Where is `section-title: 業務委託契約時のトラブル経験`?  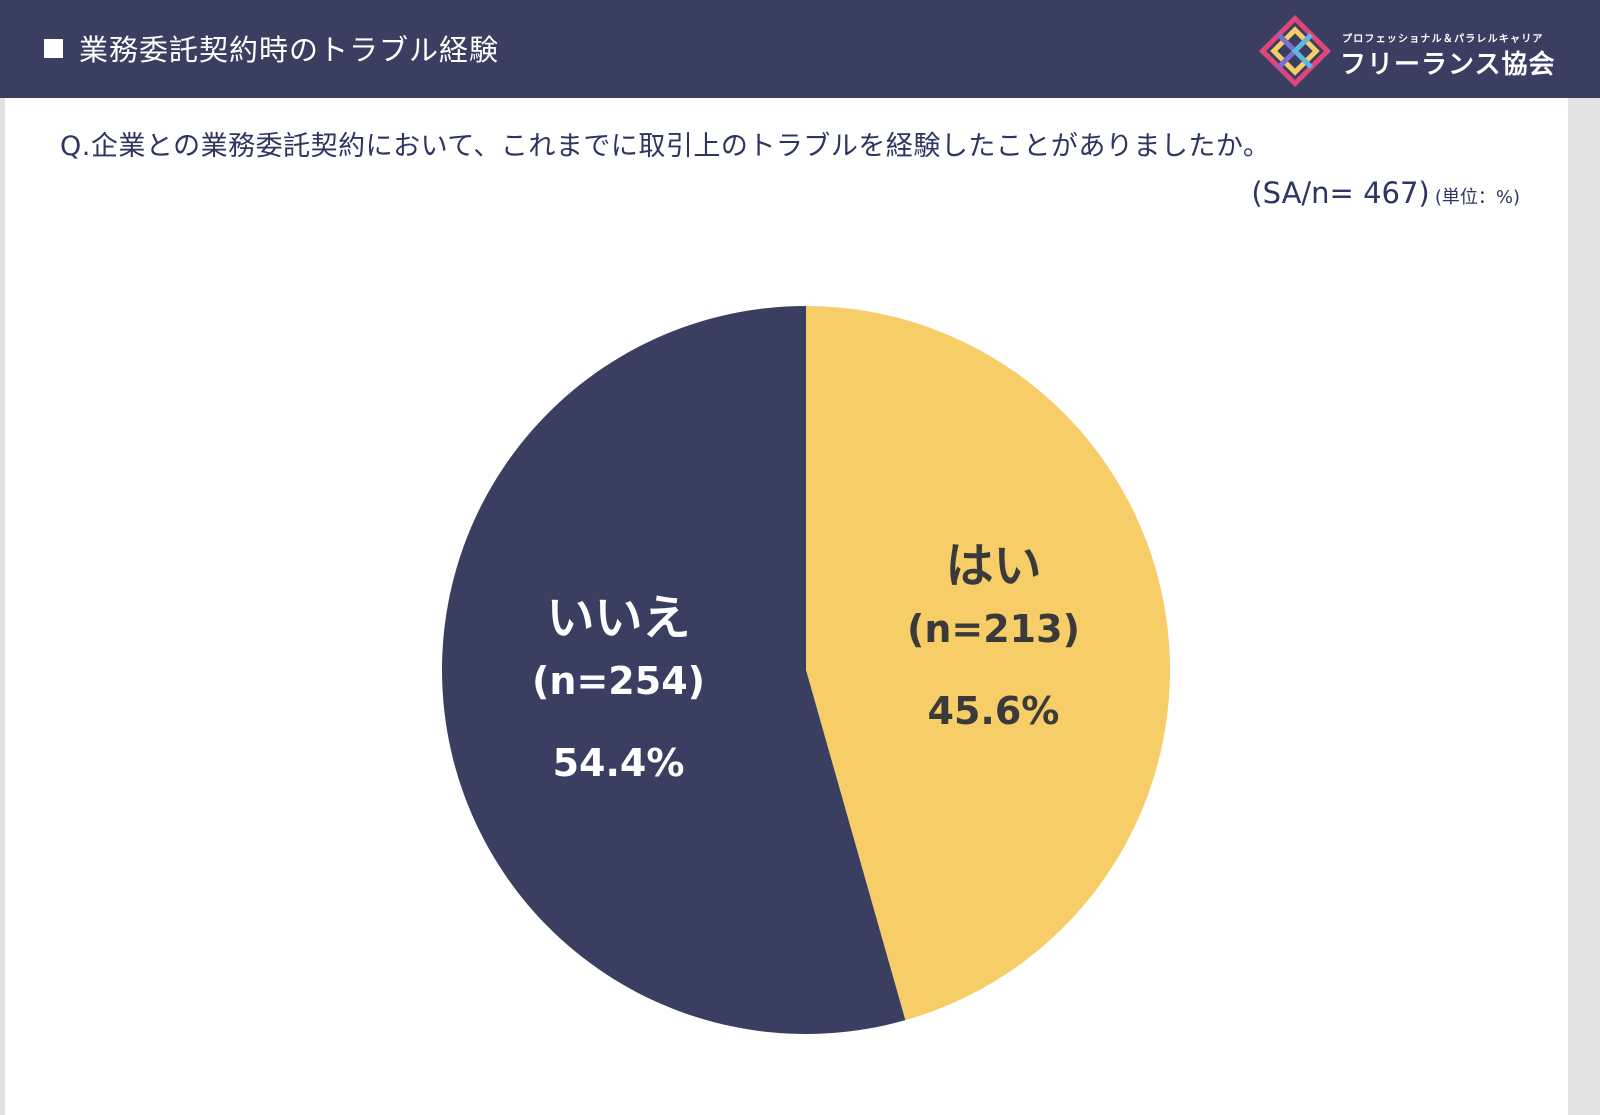 section-title: 業務委託契約時のトラブル経験 is located at coordinates (271, 48).